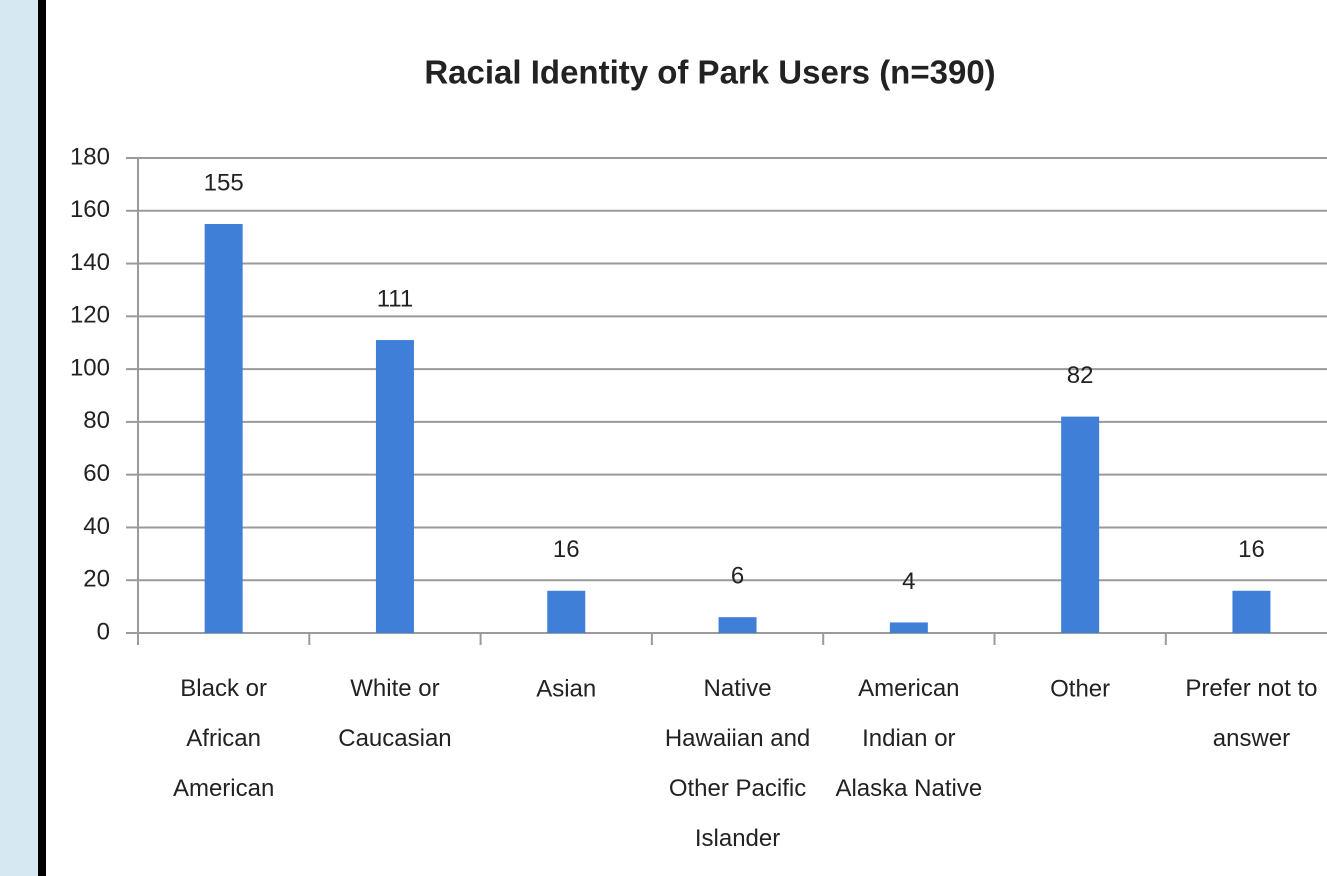  What do you see at coordinates (90, 209) in the screenshot?
I see `y-tick-label: 160` at bounding box center [90, 209].